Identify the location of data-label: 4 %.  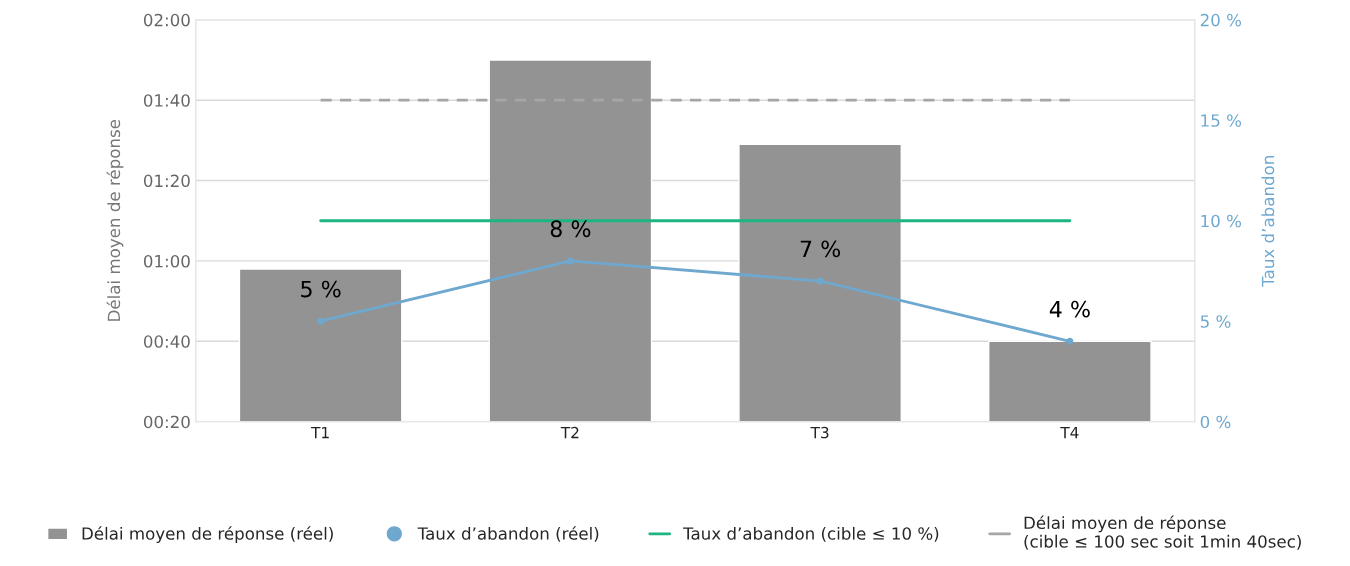
(1069, 309).